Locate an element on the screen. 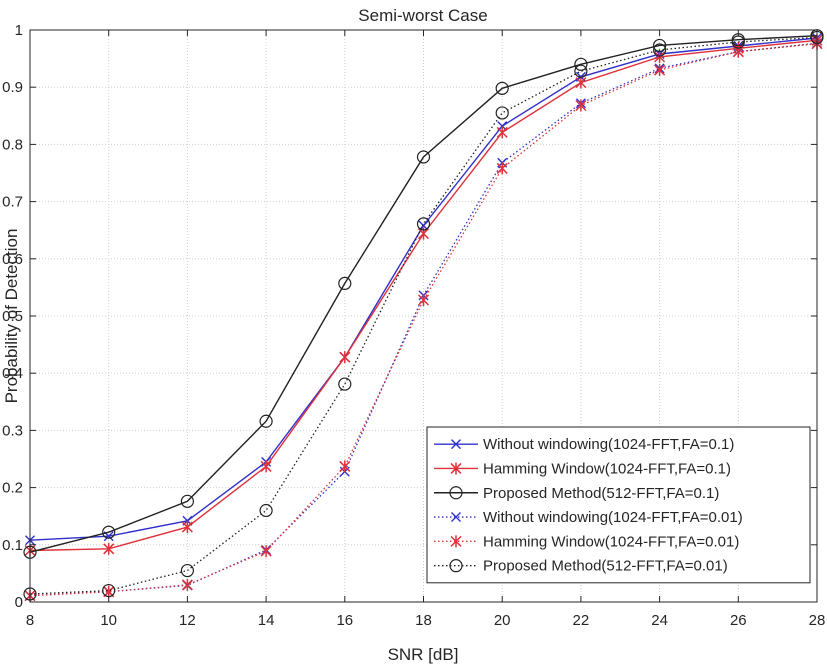  x-tick-label: 26 is located at coordinates (738, 620).